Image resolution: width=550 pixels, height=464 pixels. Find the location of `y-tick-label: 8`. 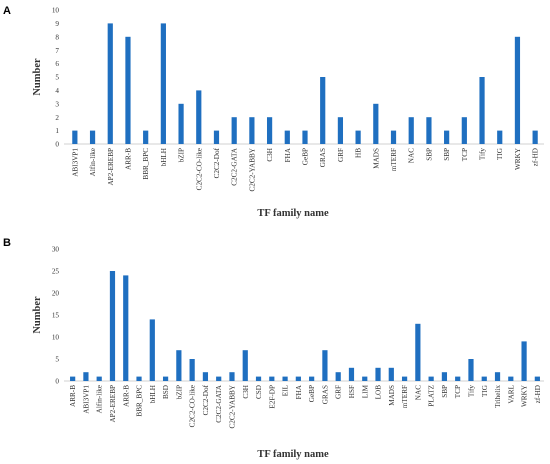

y-tick-label: 8 is located at coordinates (57, 37).